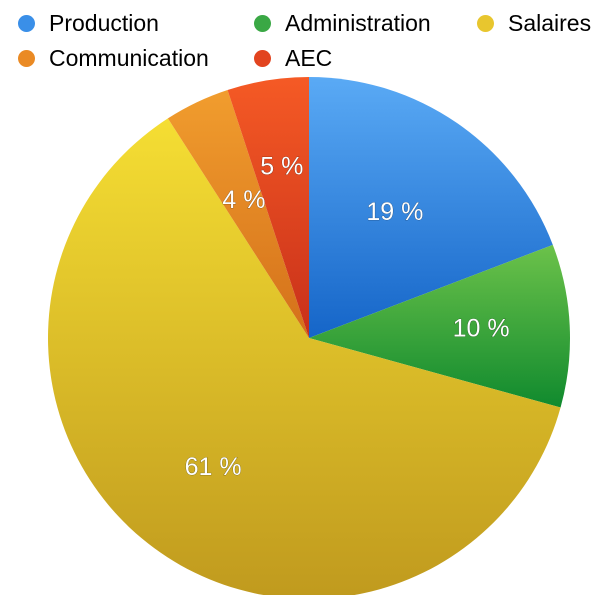 Image resolution: width=607 pixels, height=595 pixels. What do you see at coordinates (104, 23) in the screenshot?
I see `legend-label-production: Production` at bounding box center [104, 23].